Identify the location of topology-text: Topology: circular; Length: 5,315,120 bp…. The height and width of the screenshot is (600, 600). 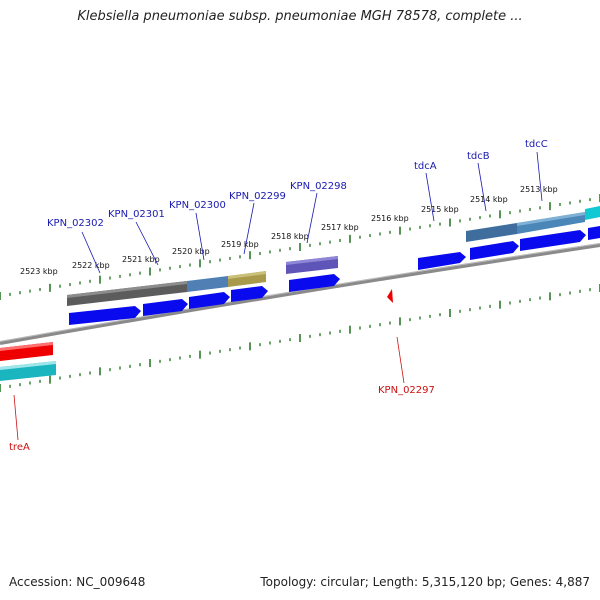
(425, 582).